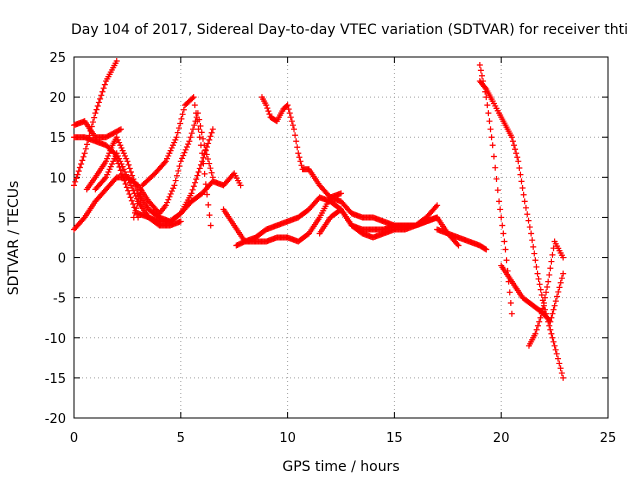  Describe the element at coordinates (55, 379) in the screenshot. I see `y-tick-label: -15` at that location.